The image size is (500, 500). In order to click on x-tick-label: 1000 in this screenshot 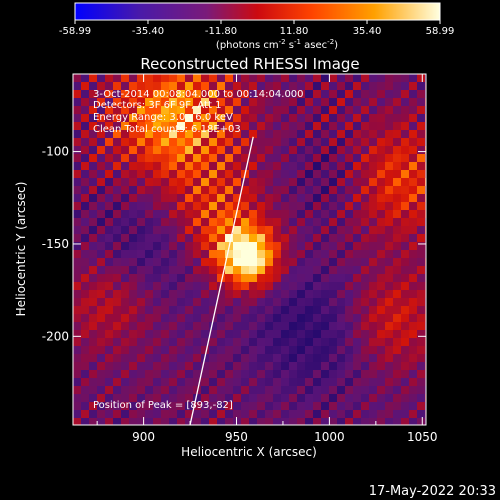, I will do `click(329, 437)`.